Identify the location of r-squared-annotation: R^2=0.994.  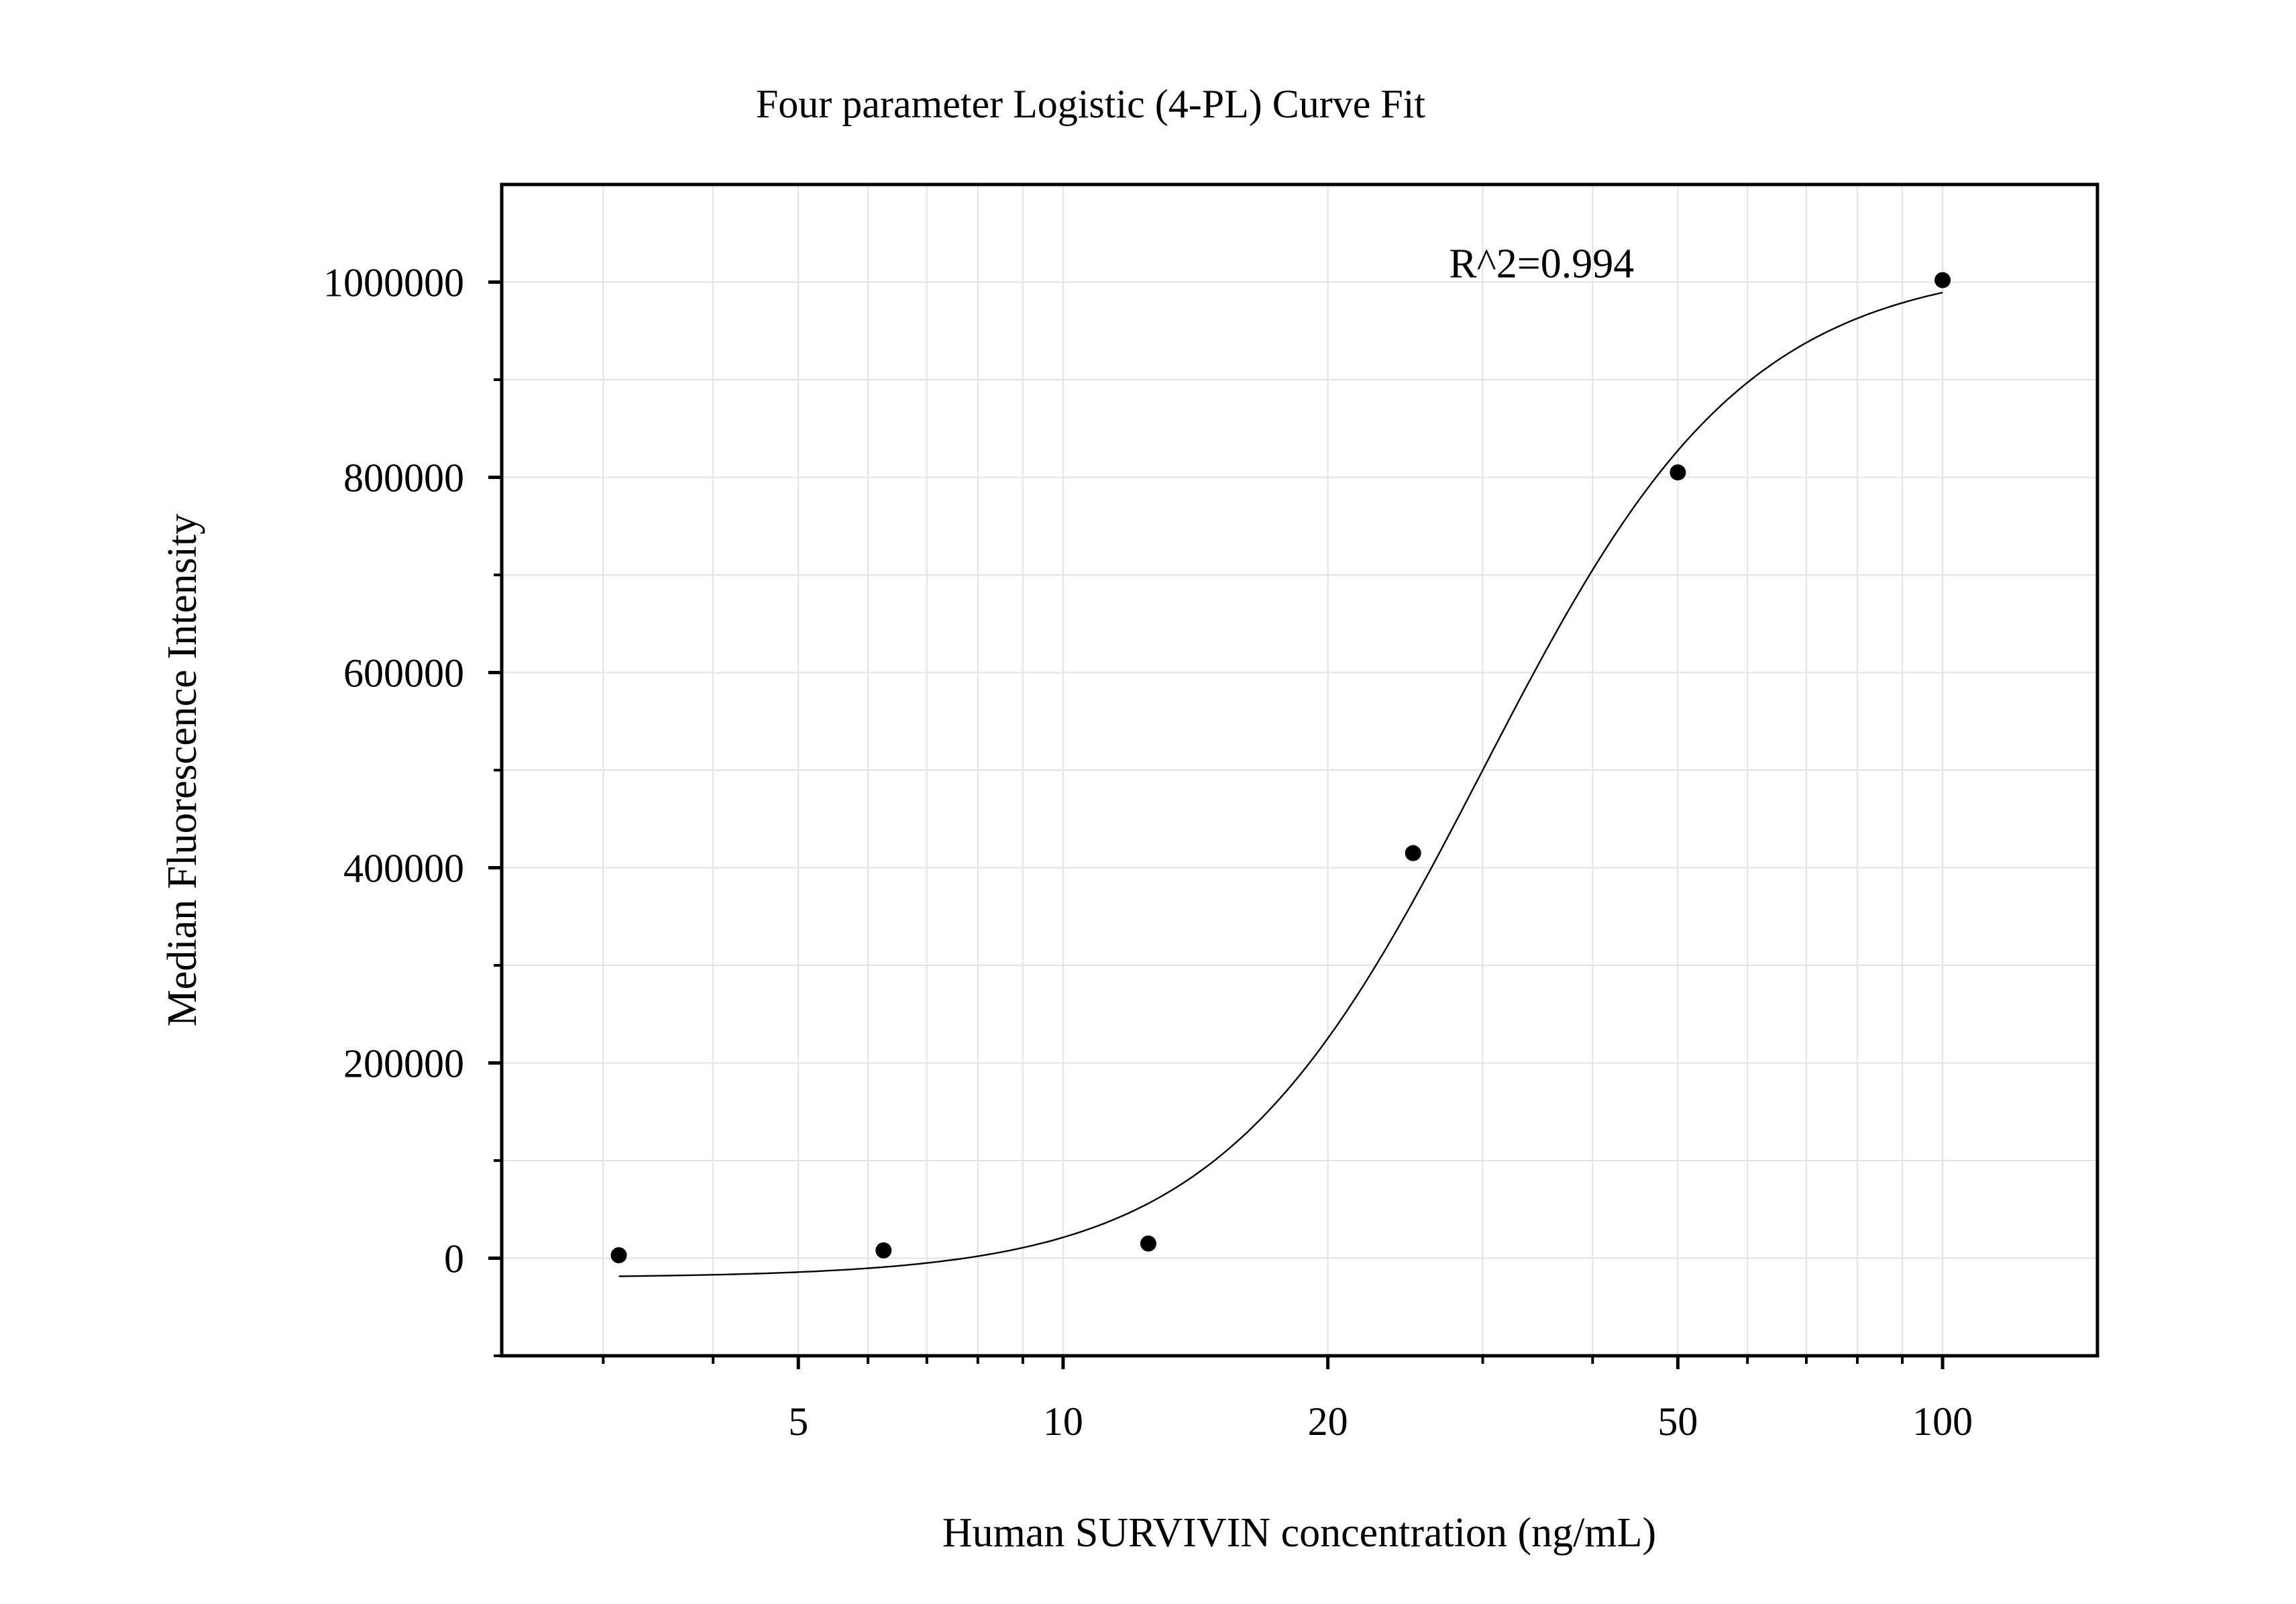
(1541, 263).